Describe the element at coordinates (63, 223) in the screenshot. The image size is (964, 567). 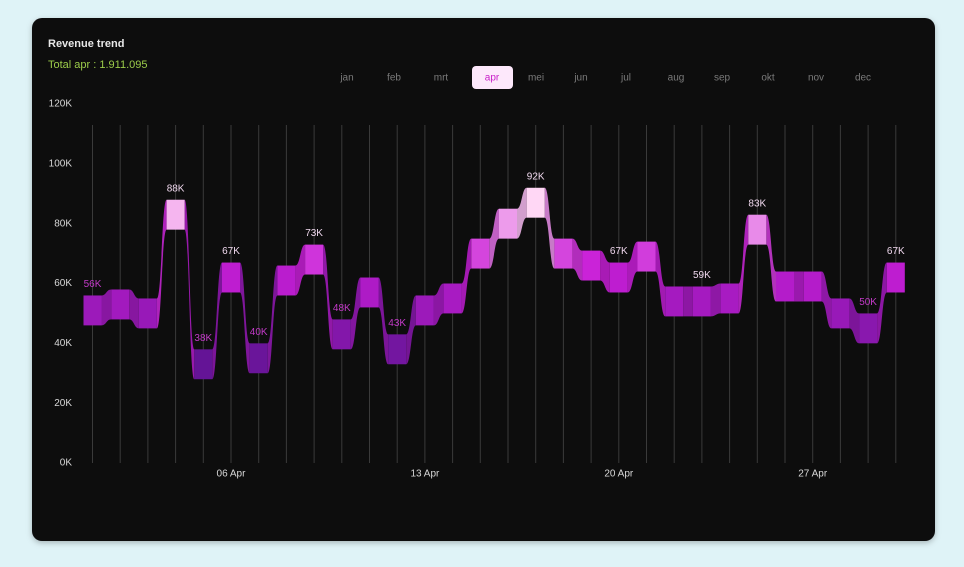
I see `y-tick-label: 80K` at that location.